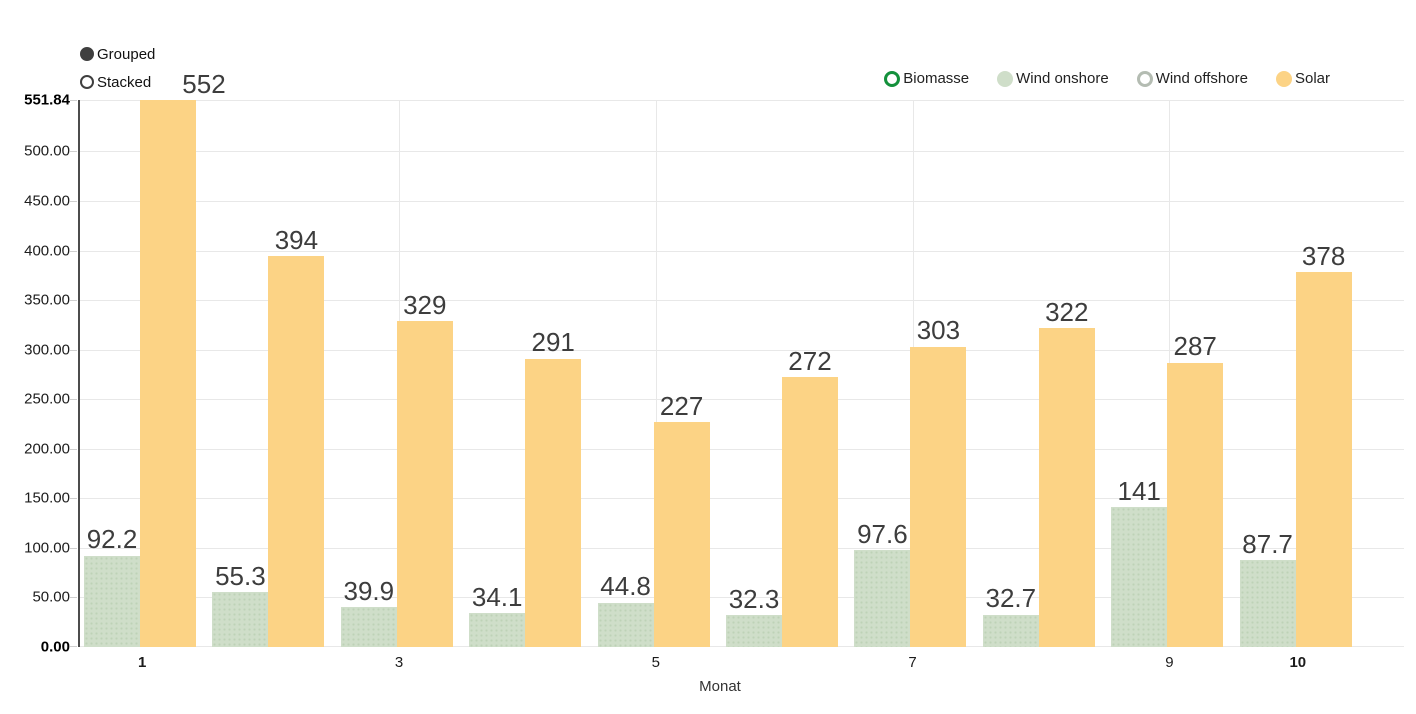  What do you see at coordinates (47, 300) in the screenshot?
I see `y-tick-label: 350.00` at bounding box center [47, 300].